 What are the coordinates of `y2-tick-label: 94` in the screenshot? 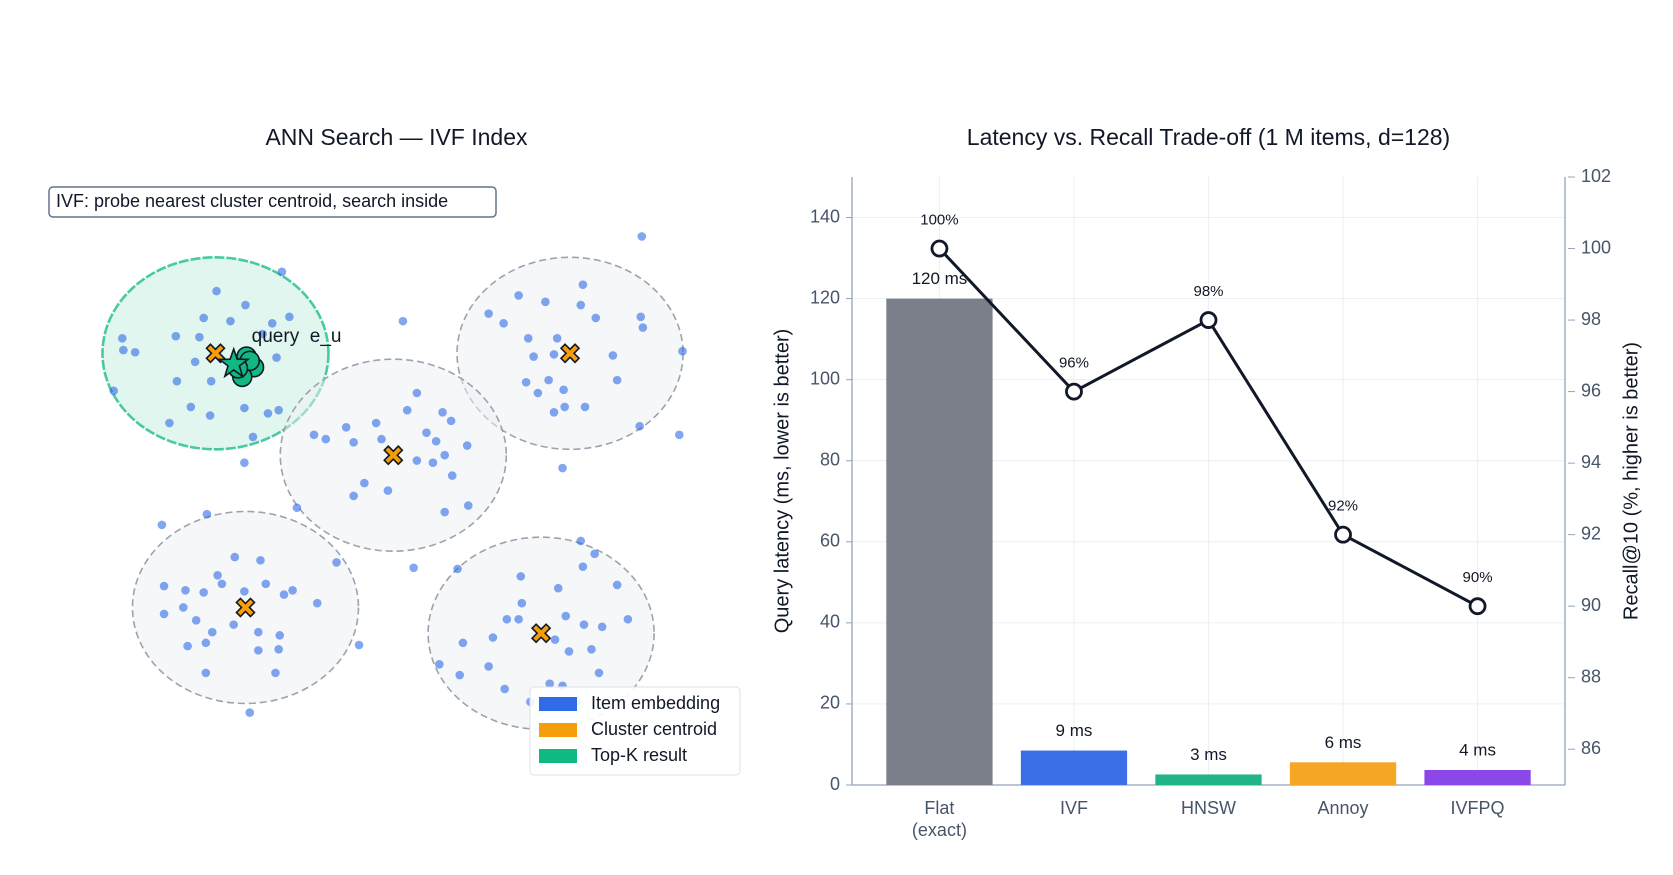 It's located at (1591, 462).